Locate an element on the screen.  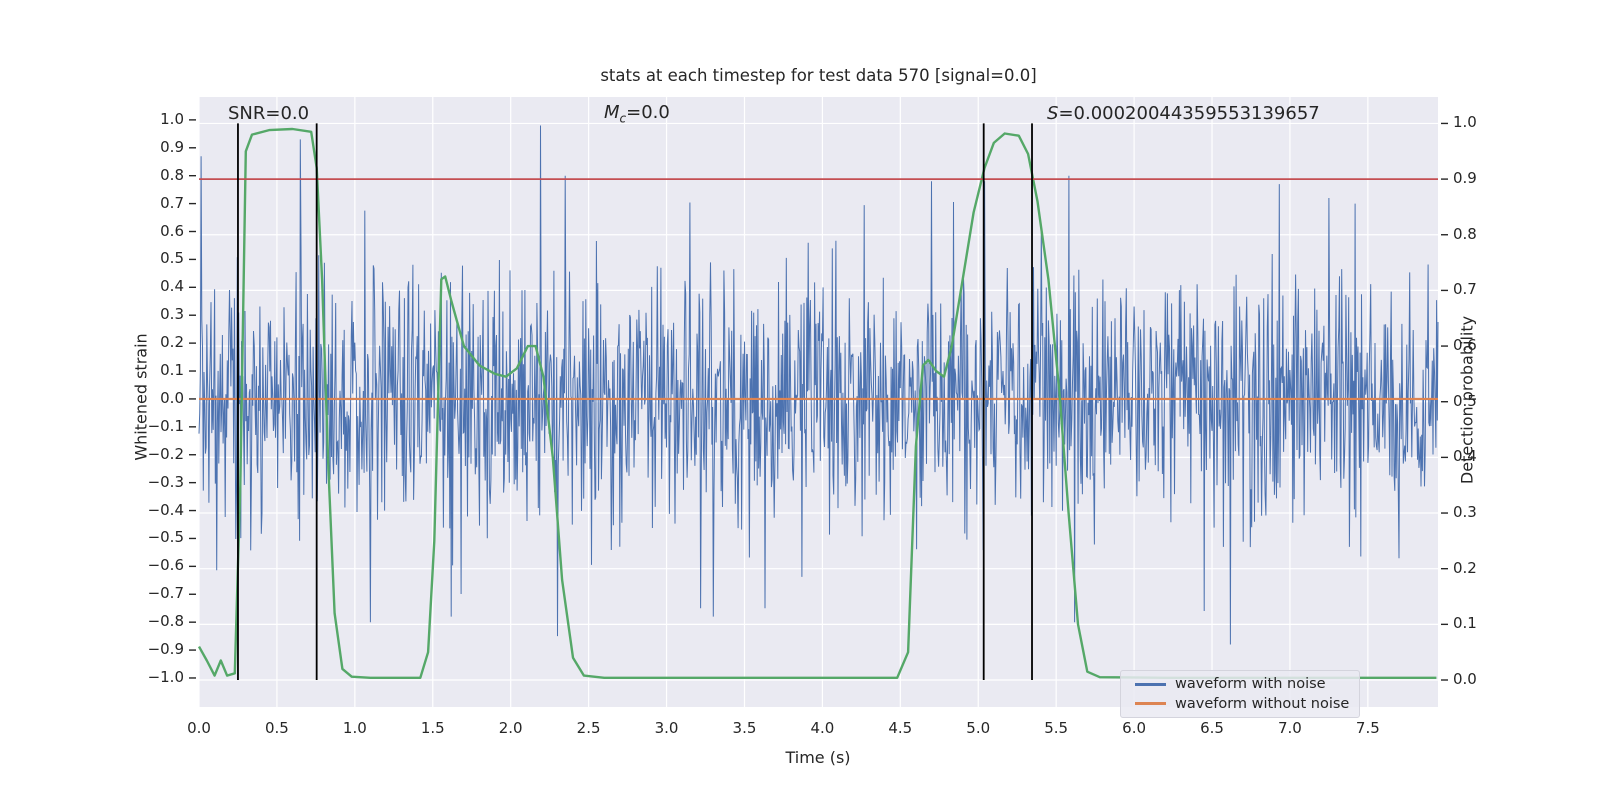
y-left-tick-label: −0.1 is located at coordinates (165, 425).